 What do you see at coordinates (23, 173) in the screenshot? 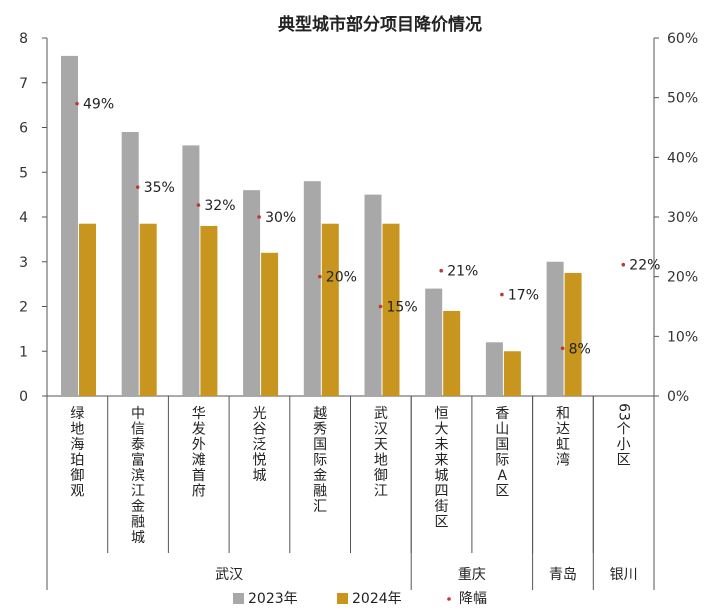
I see `y-tick-label: 5` at bounding box center [23, 173].